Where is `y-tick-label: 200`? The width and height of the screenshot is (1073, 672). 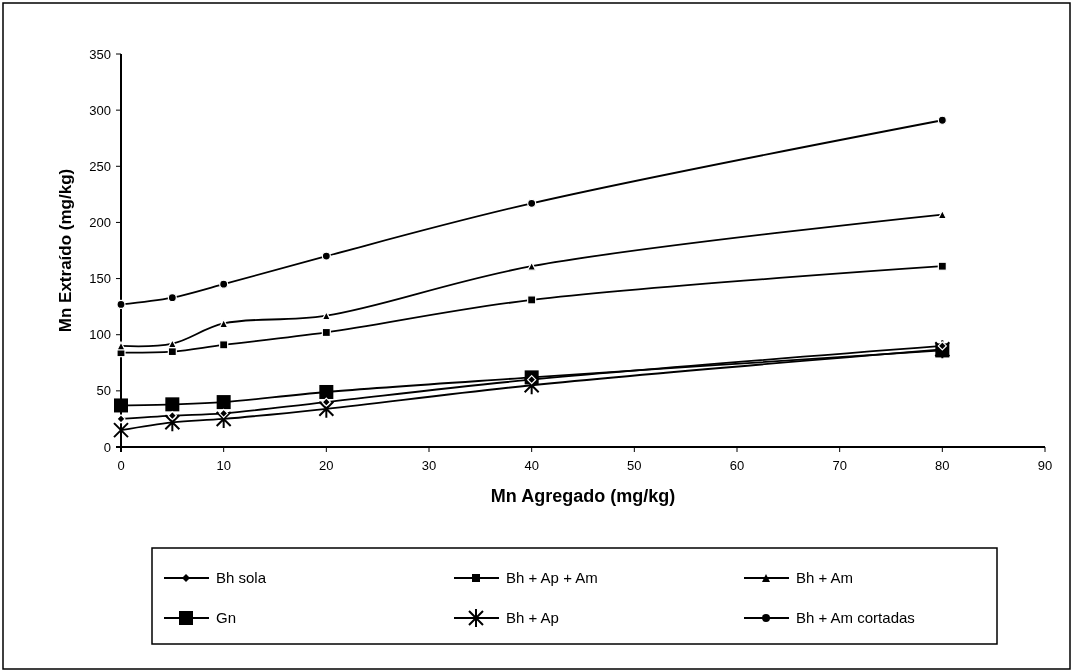
y-tick-label: 200 is located at coordinates (100, 222).